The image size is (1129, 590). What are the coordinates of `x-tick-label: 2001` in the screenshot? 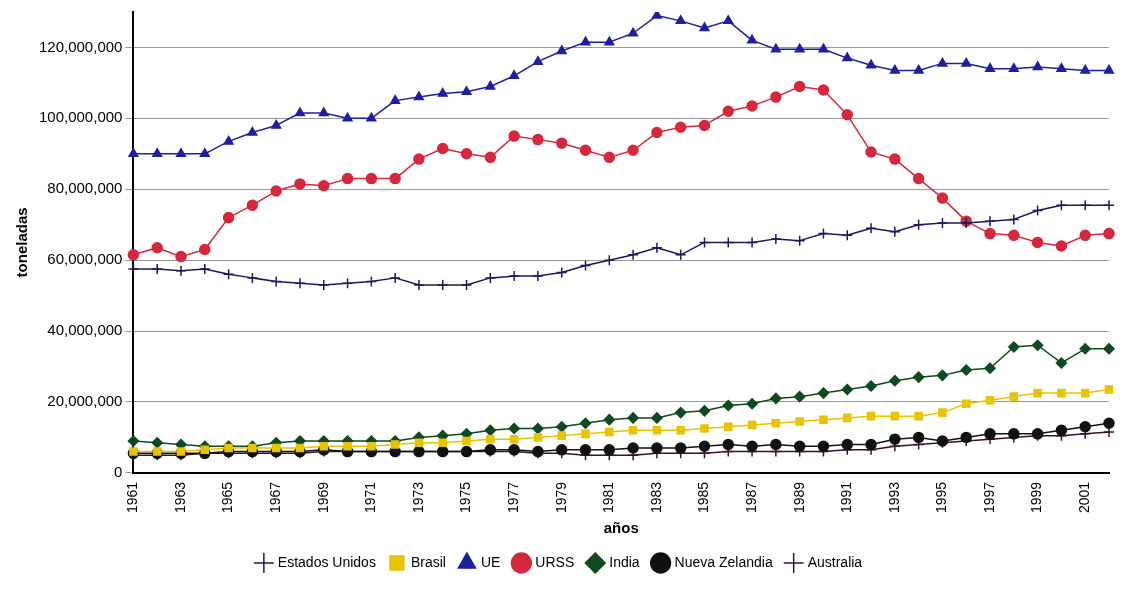 It's located at (1084, 497).